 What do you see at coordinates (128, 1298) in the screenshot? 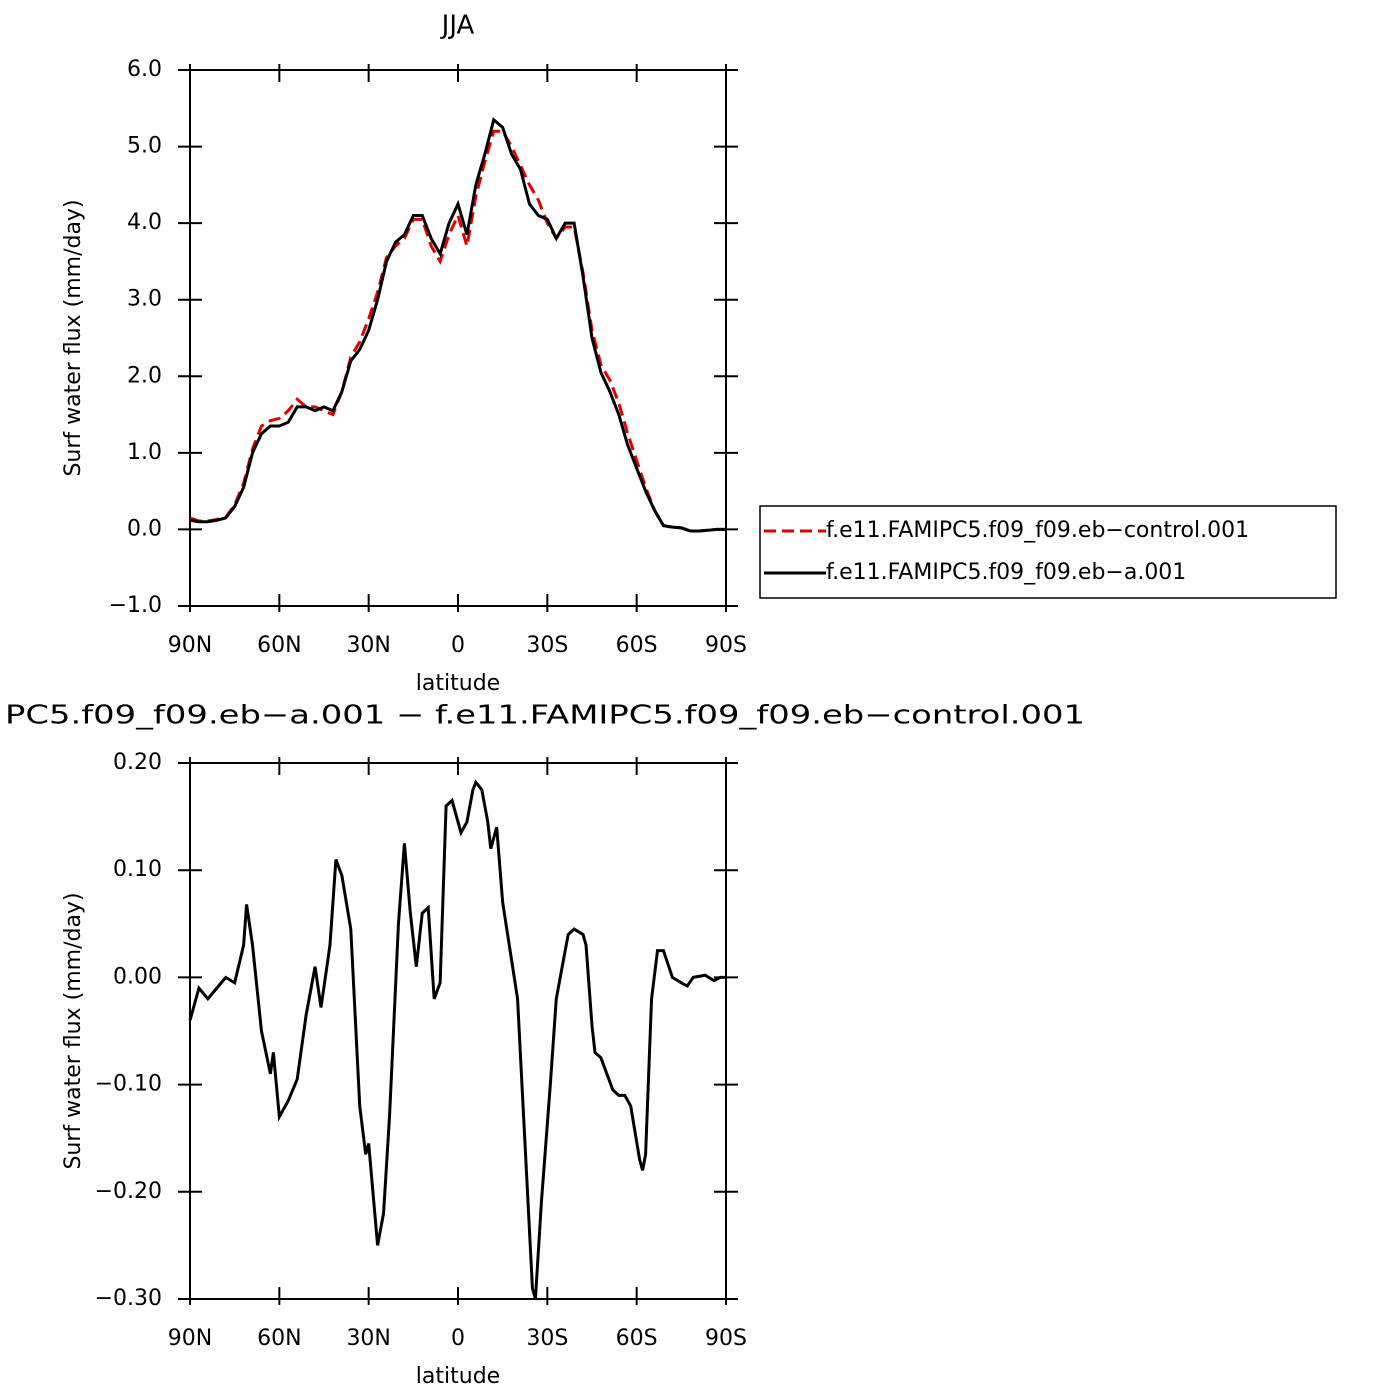
I see `y-tick-label: −0.30` at bounding box center [128, 1298].